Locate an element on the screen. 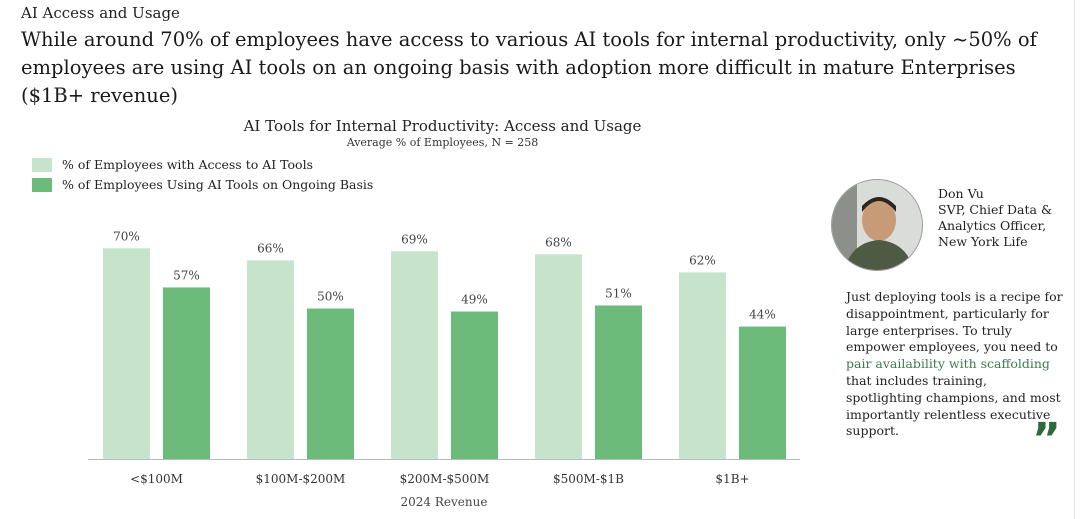 This screenshot has width=1080, height=519. x-tick-label: $100M-$200M is located at coordinates (301, 479).